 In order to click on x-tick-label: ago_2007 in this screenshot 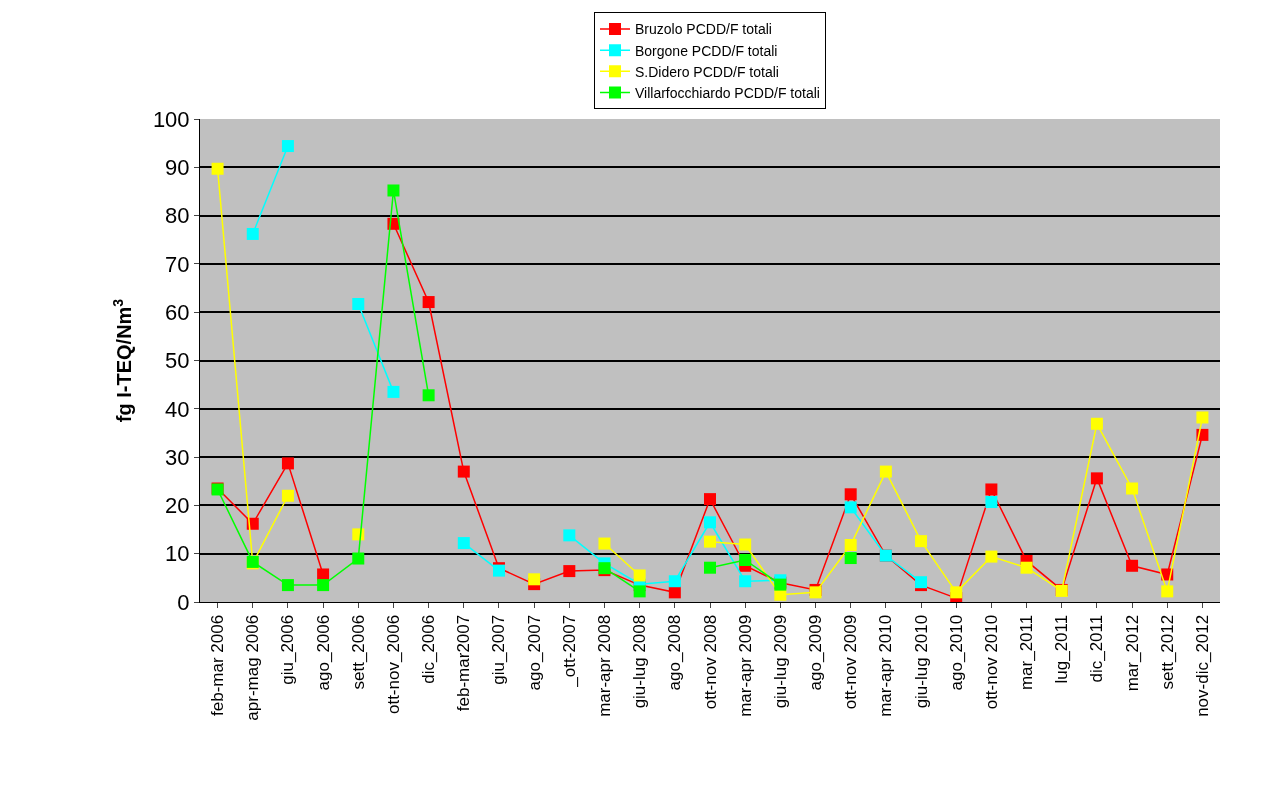, I will do `click(534, 652)`.